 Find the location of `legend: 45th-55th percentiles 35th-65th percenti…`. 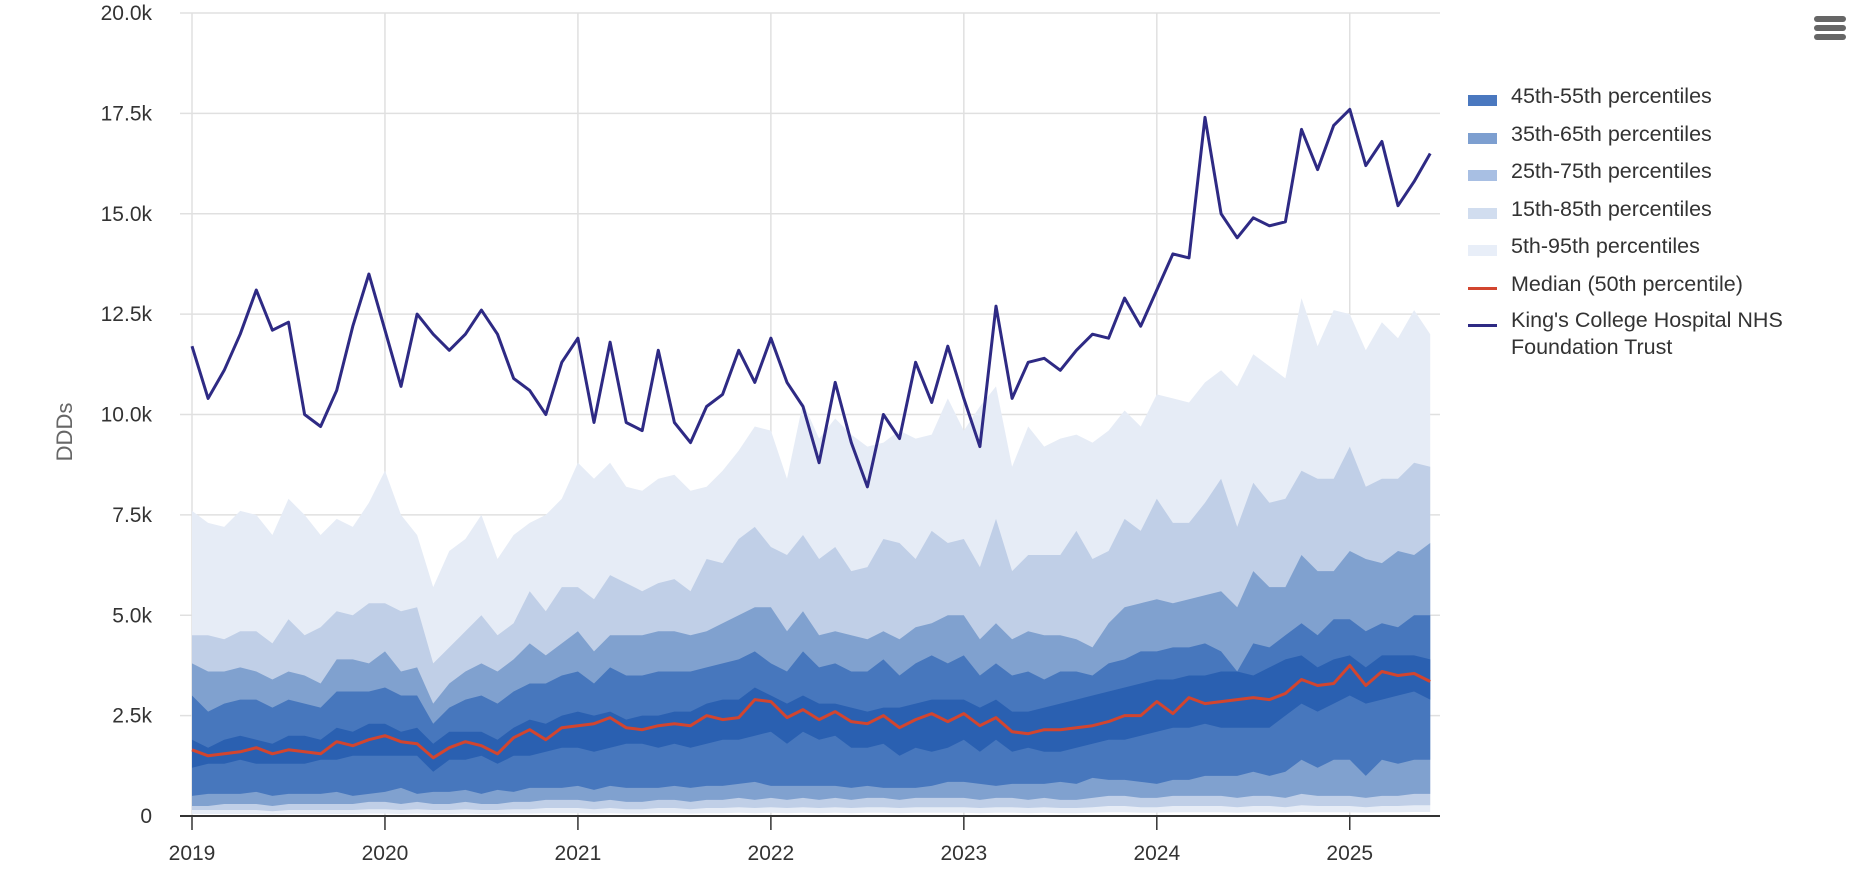

legend: 45th-55th percentiles 35th-65th percenti… is located at coordinates (1629, 222).